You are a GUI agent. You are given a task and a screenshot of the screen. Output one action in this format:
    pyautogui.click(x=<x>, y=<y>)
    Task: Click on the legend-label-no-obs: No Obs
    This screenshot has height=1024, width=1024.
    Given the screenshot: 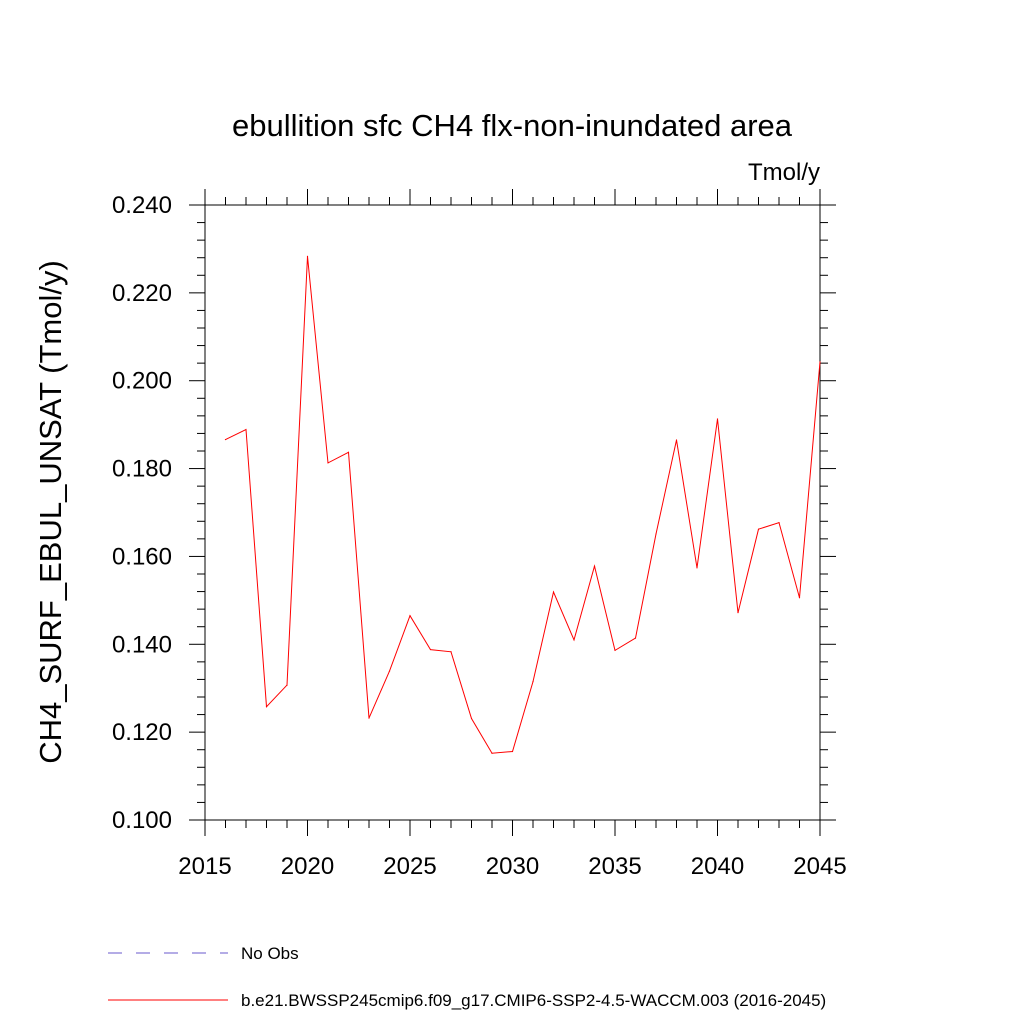 What is the action you would take?
    pyautogui.click(x=270, y=953)
    